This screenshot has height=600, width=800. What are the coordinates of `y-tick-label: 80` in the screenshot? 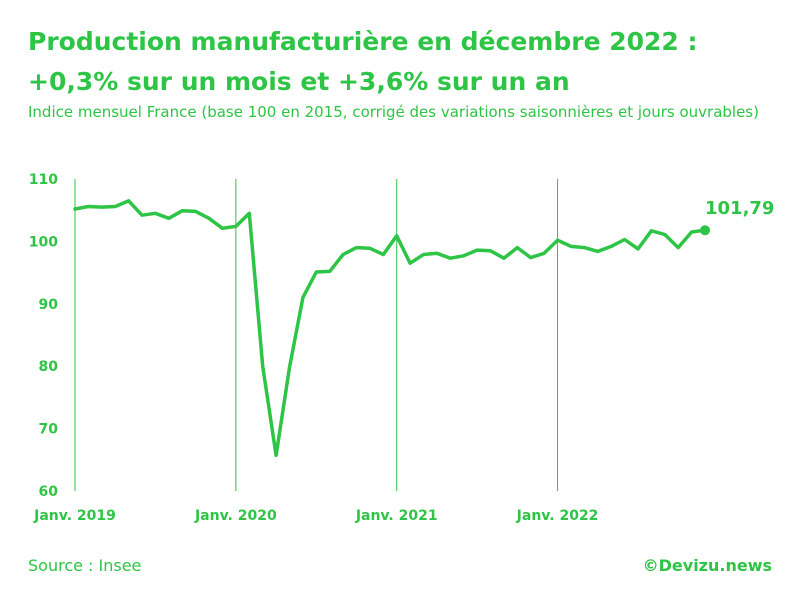 It's located at (49, 367).